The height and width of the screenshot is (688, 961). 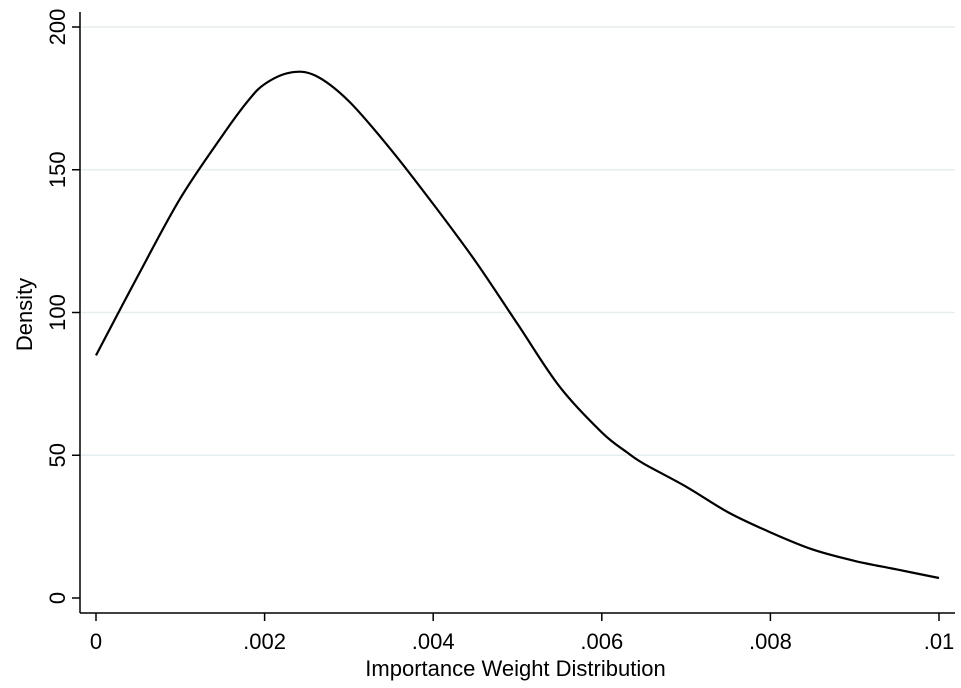 What do you see at coordinates (770, 641) in the screenshot?
I see `x-tick-label: .008` at bounding box center [770, 641].